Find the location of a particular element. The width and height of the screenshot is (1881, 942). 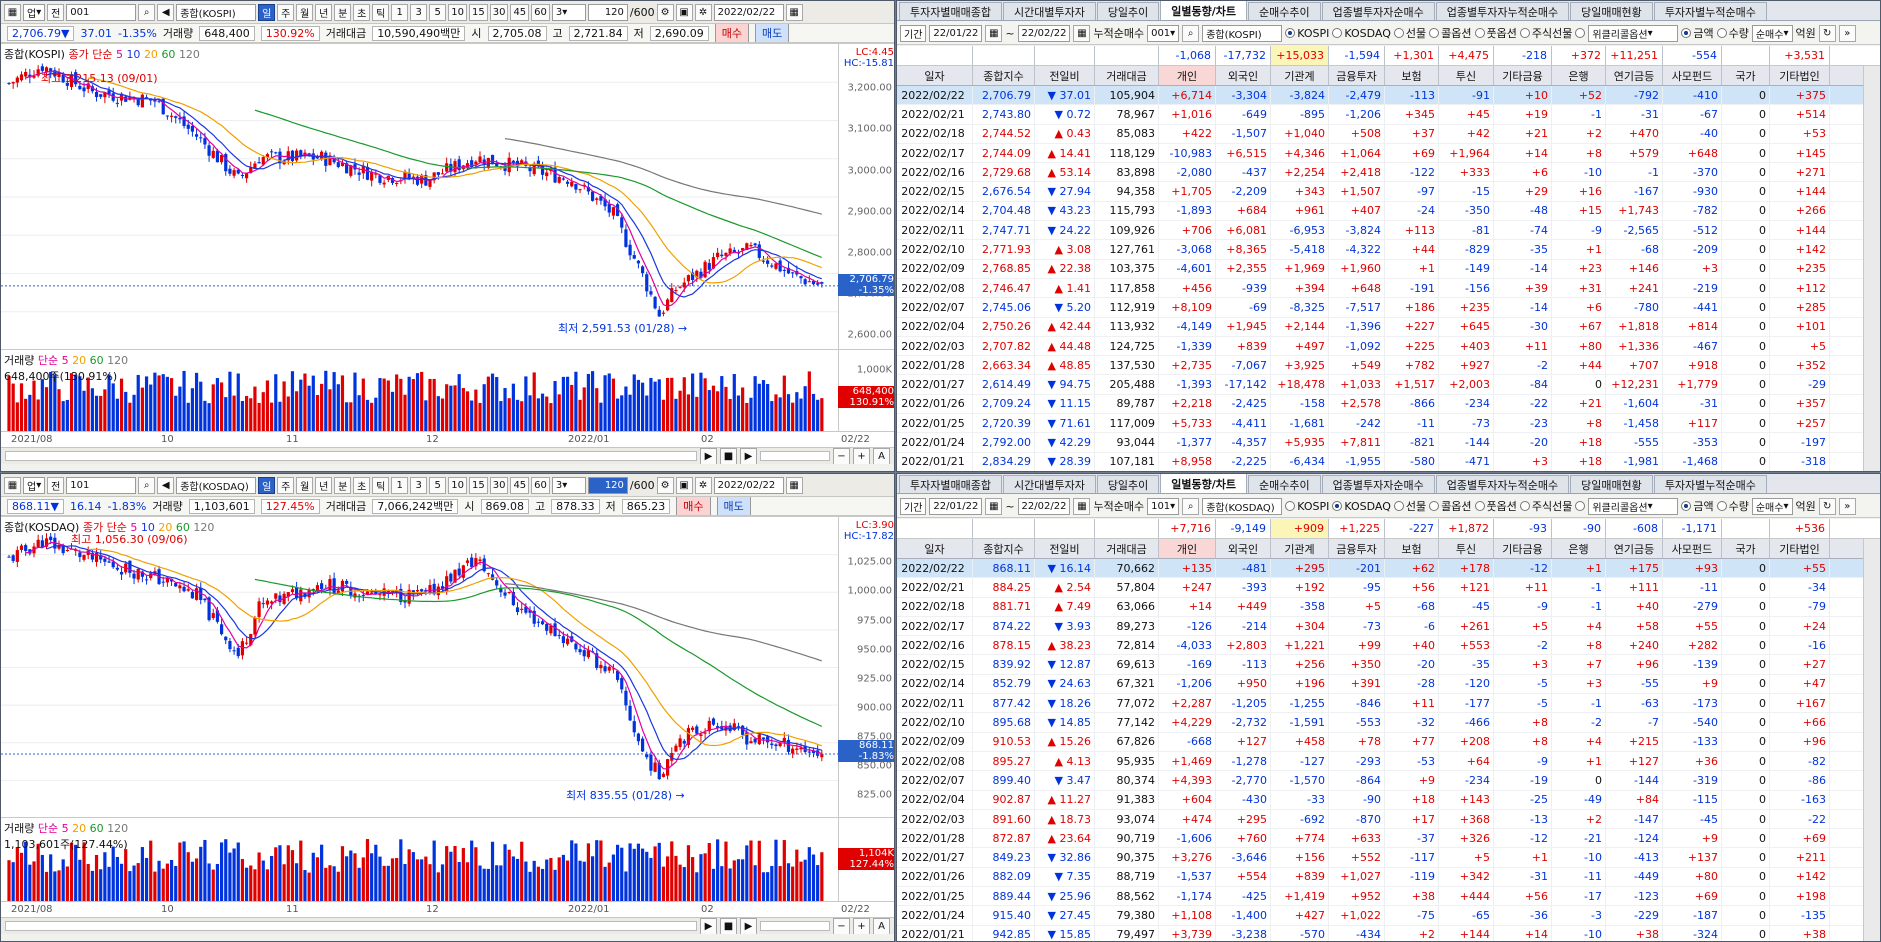

interval-5: 5 is located at coordinates (438, 485).